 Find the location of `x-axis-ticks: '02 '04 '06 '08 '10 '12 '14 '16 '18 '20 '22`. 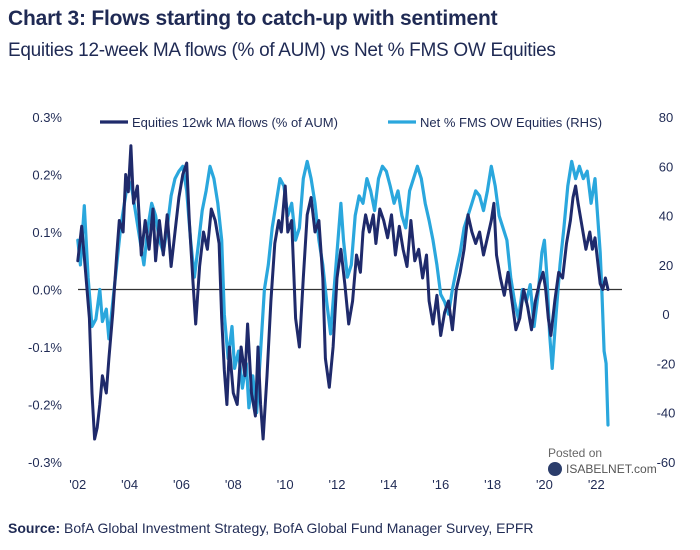

x-axis-ticks: '02 '04 '06 '08 '10 '12 '14 '16 '18 '20 '22 is located at coordinates (336, 484).